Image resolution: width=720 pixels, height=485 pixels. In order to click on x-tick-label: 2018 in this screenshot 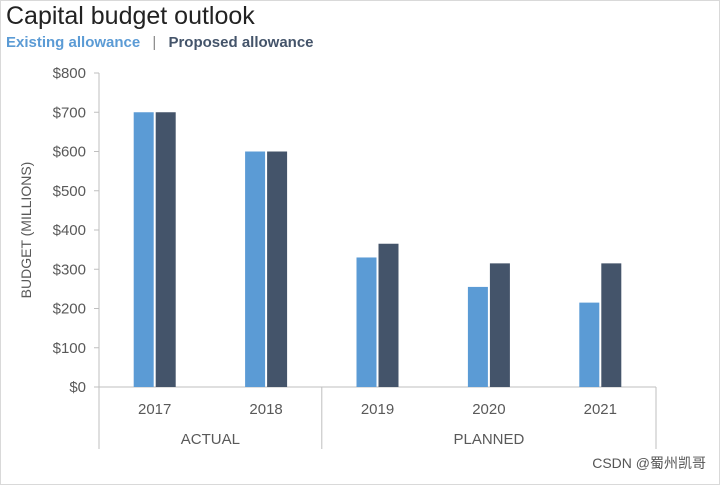, I will do `click(265, 409)`.